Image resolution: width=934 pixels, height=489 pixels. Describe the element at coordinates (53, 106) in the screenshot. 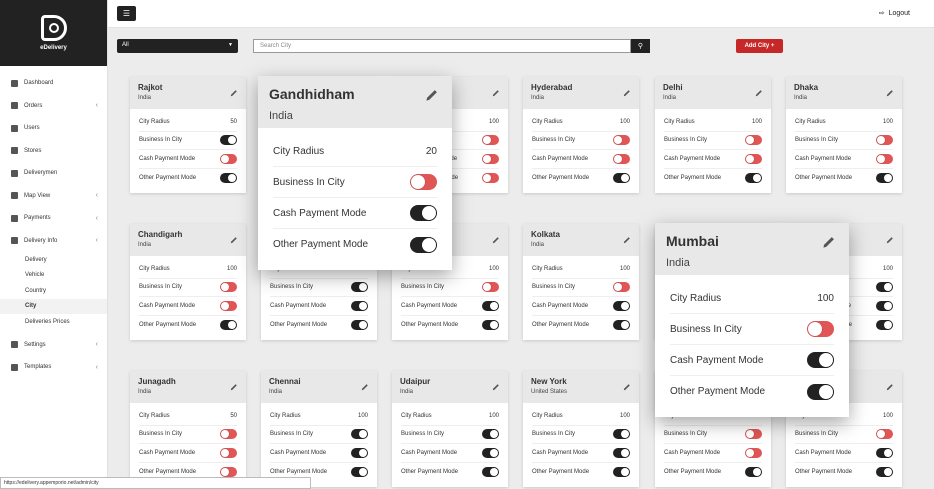

I see `sidebar-item-orders: Orders ‹` at that location.